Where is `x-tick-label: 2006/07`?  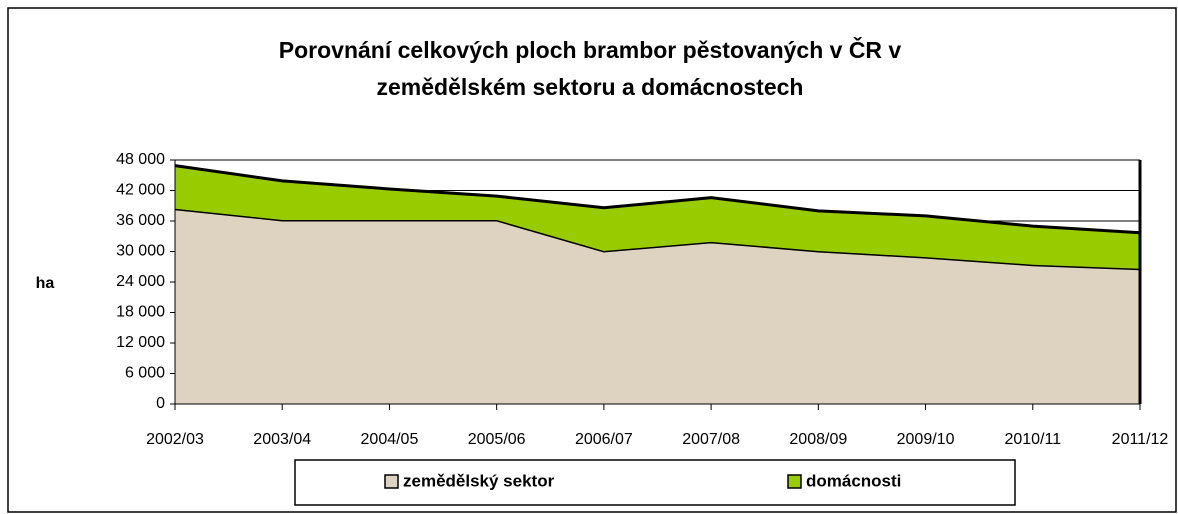
x-tick-label: 2006/07 is located at coordinates (604, 439).